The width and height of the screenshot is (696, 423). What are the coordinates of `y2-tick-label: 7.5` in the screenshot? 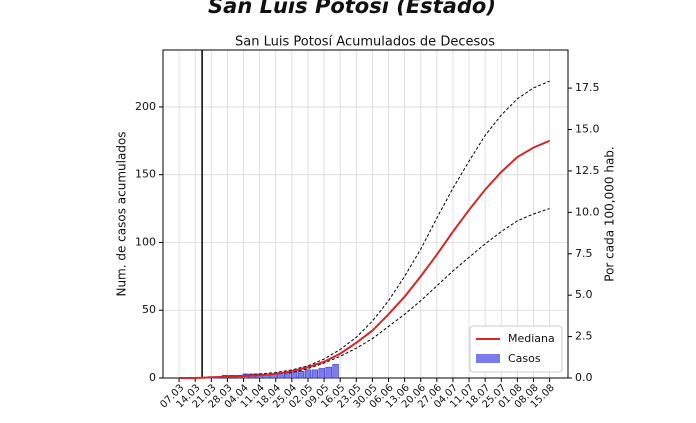 It's located at (584, 253).